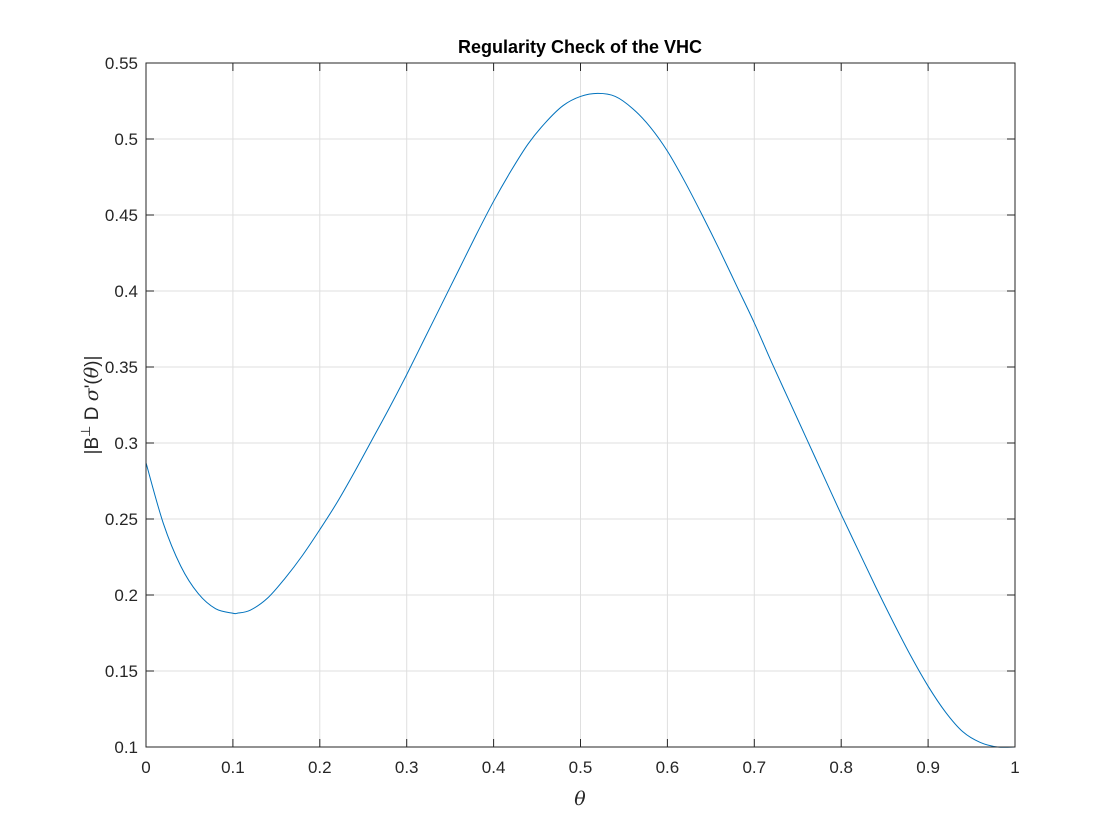 The image size is (1120, 840). What do you see at coordinates (841, 767) in the screenshot?
I see `x-tick-label: 0.8` at bounding box center [841, 767].